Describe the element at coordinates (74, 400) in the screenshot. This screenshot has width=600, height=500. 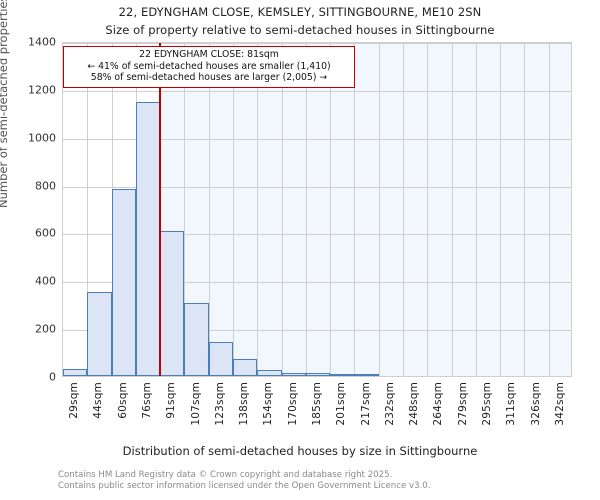
I see `x-tick-29sqm: 29sqm` at that location.